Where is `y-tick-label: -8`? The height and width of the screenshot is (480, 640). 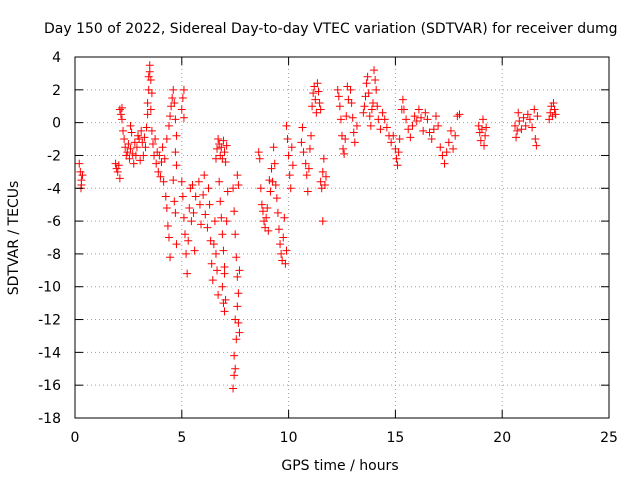 y-tick-label: -8 is located at coordinates (54, 255).